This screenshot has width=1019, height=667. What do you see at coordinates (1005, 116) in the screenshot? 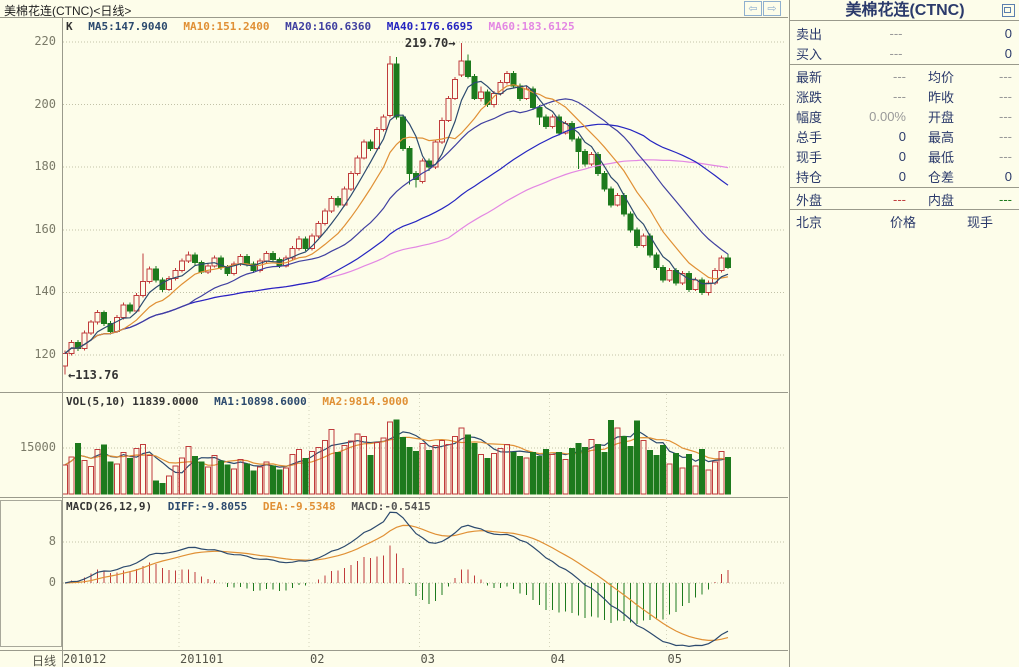
I see `open-value: ---` at bounding box center [1005, 116].